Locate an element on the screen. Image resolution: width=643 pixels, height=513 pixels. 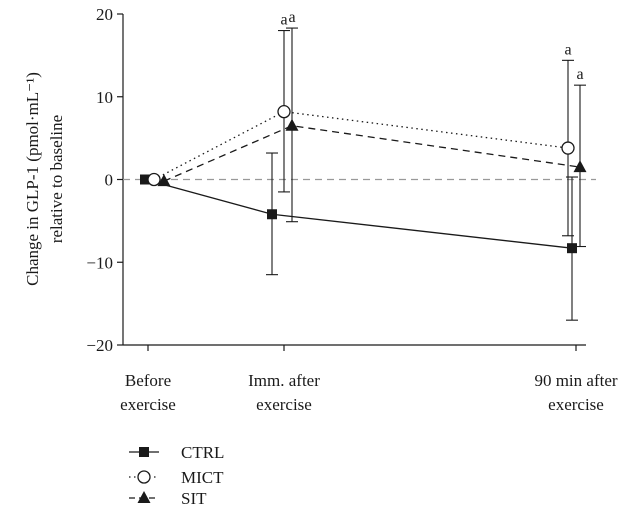
y-tick-label-1: −10 is located at coordinates (99, 262).